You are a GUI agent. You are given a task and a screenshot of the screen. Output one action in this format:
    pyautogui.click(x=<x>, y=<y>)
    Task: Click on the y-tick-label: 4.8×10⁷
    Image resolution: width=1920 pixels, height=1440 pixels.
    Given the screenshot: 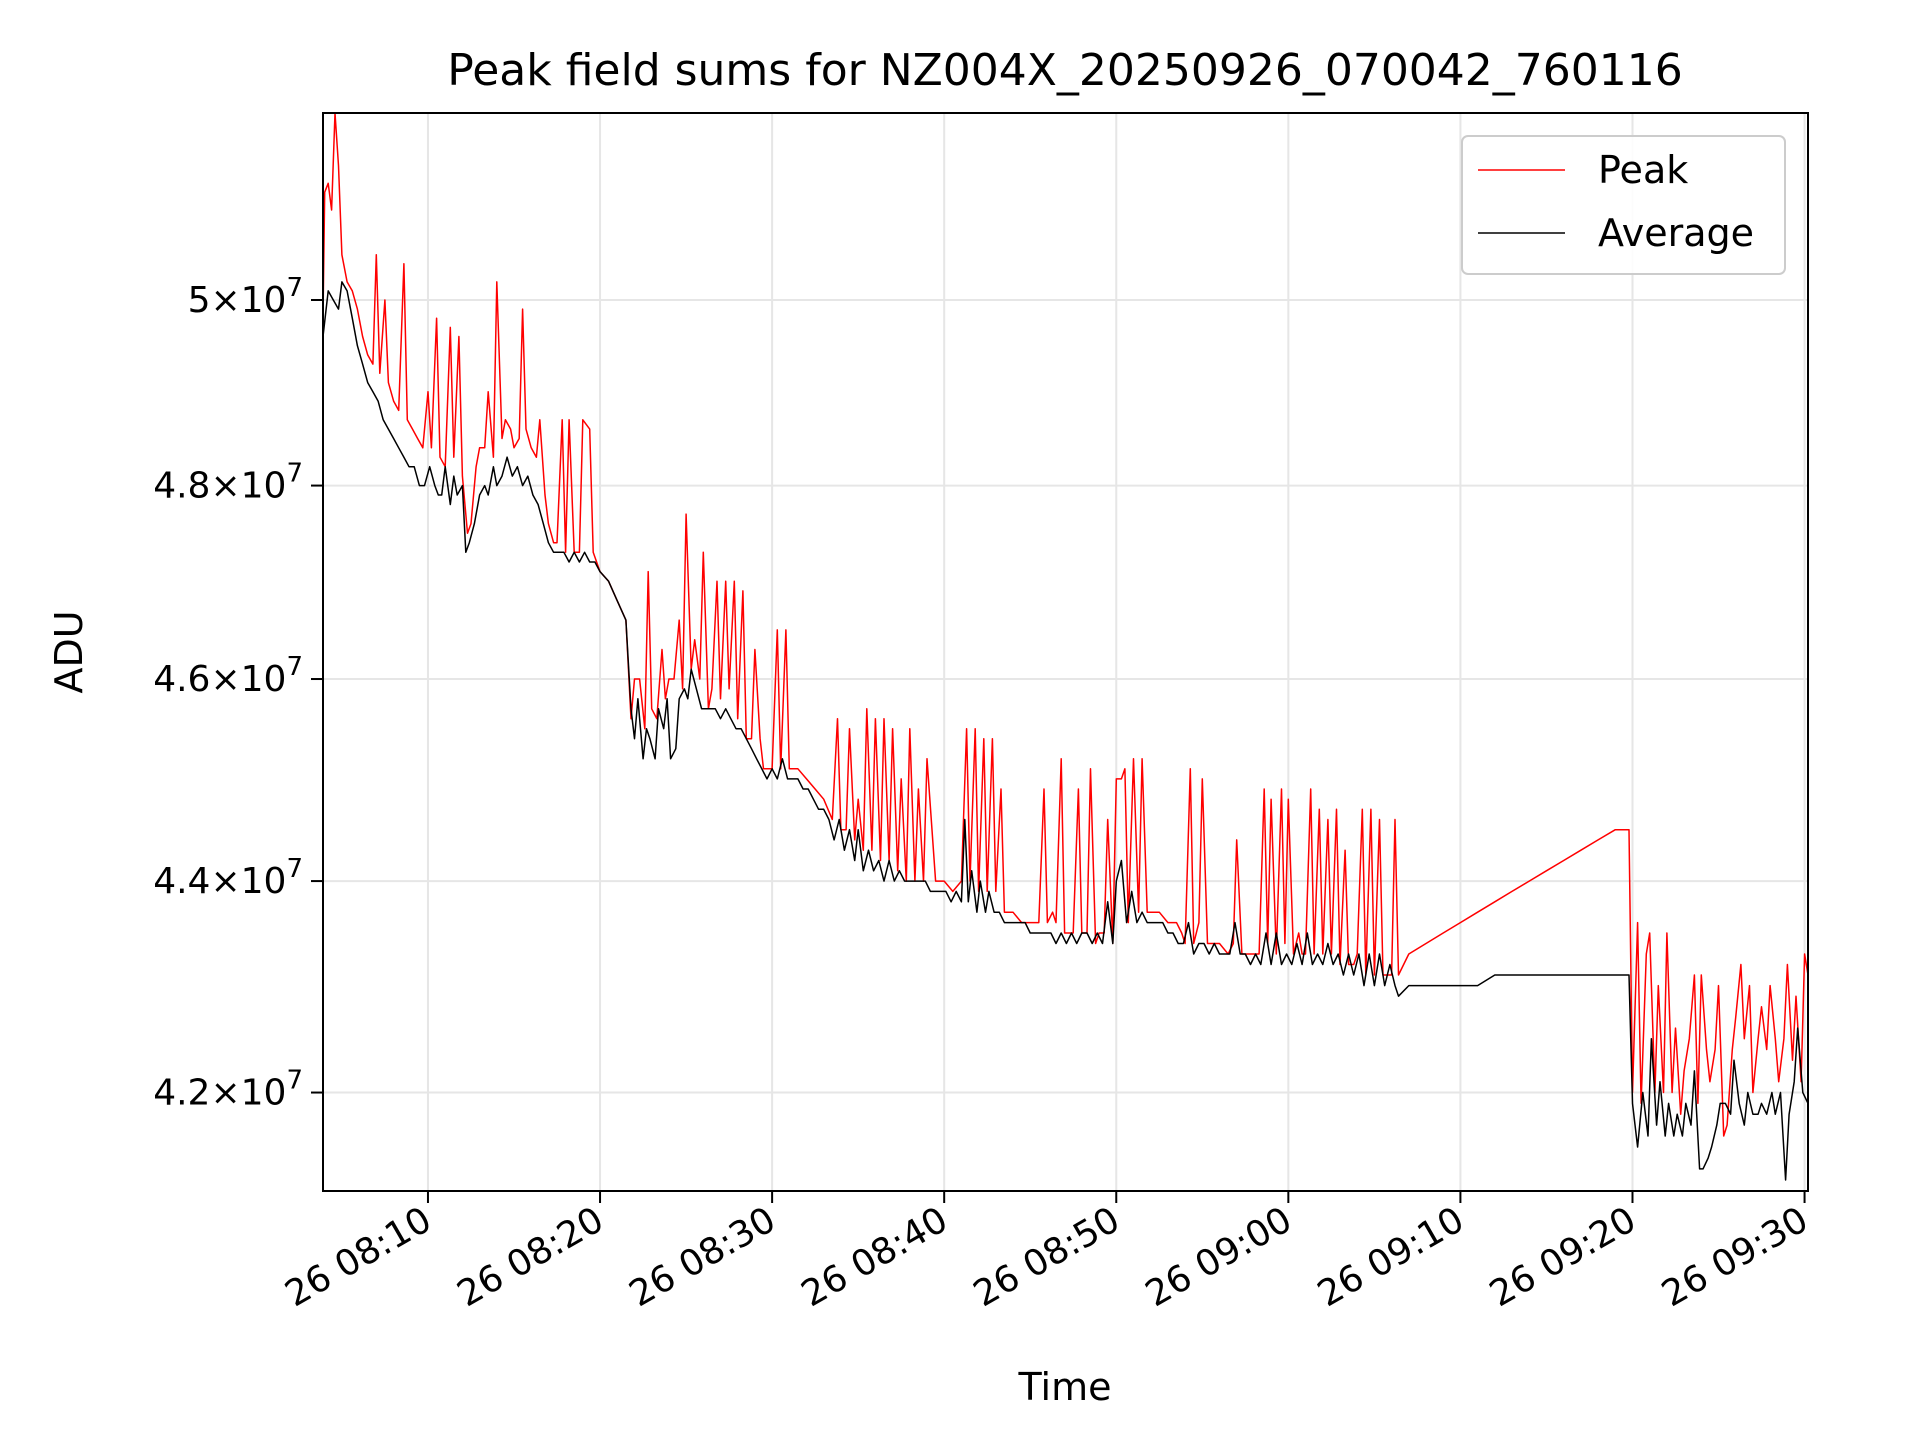 What is the action you would take?
    pyautogui.click(x=228, y=483)
    